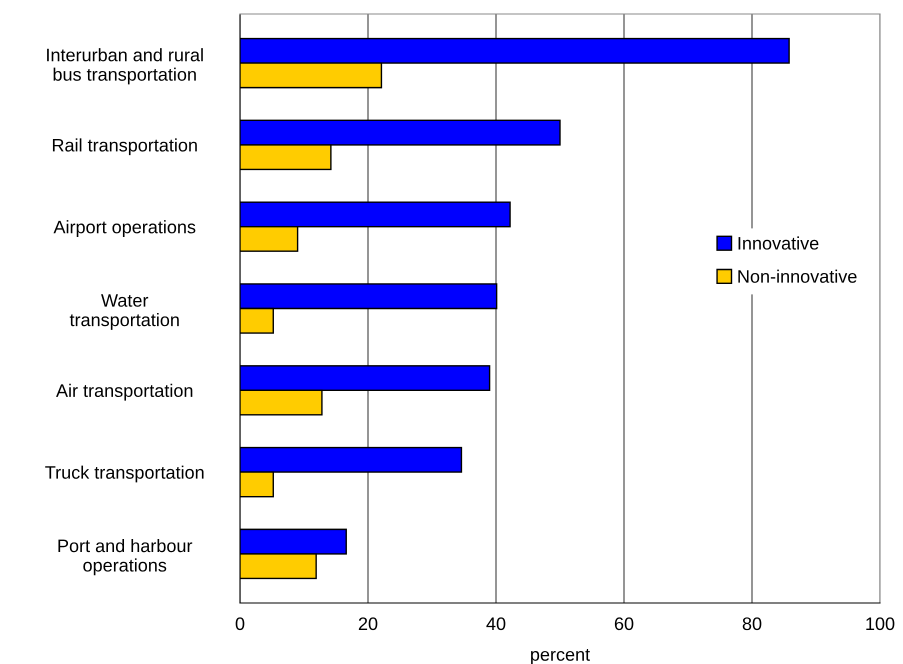  I want to click on legend-label: Non-innovative, so click(797, 276).